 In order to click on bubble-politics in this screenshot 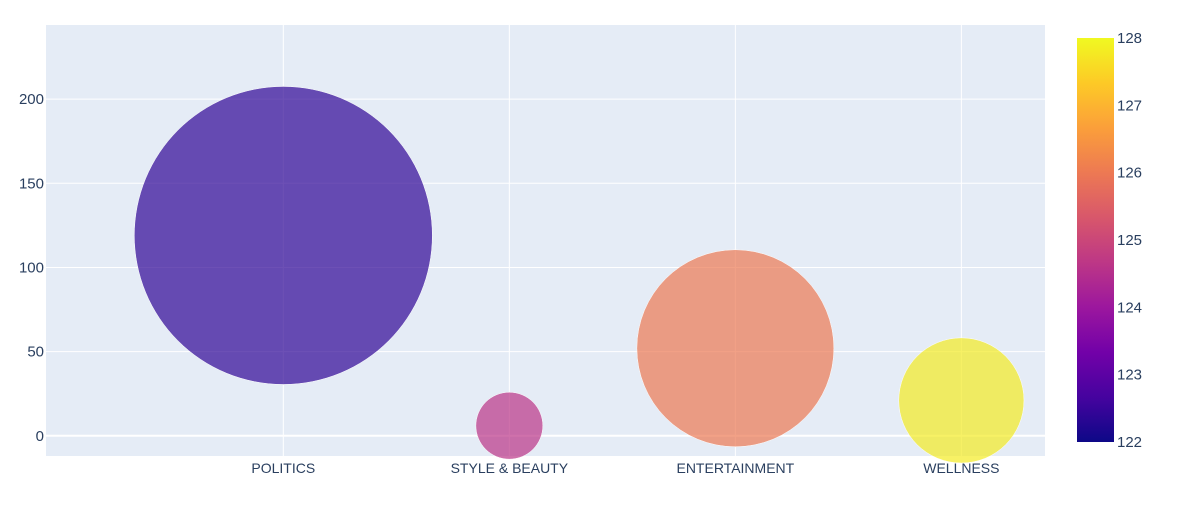, I will do `click(283, 235)`.